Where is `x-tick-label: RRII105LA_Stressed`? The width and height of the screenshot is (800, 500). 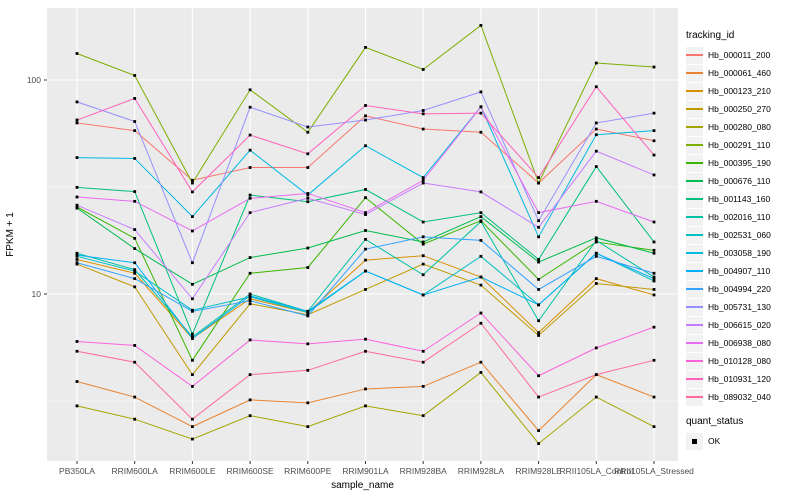 x-tick-label: RRII105LA_Stressed is located at coordinates (654, 471).